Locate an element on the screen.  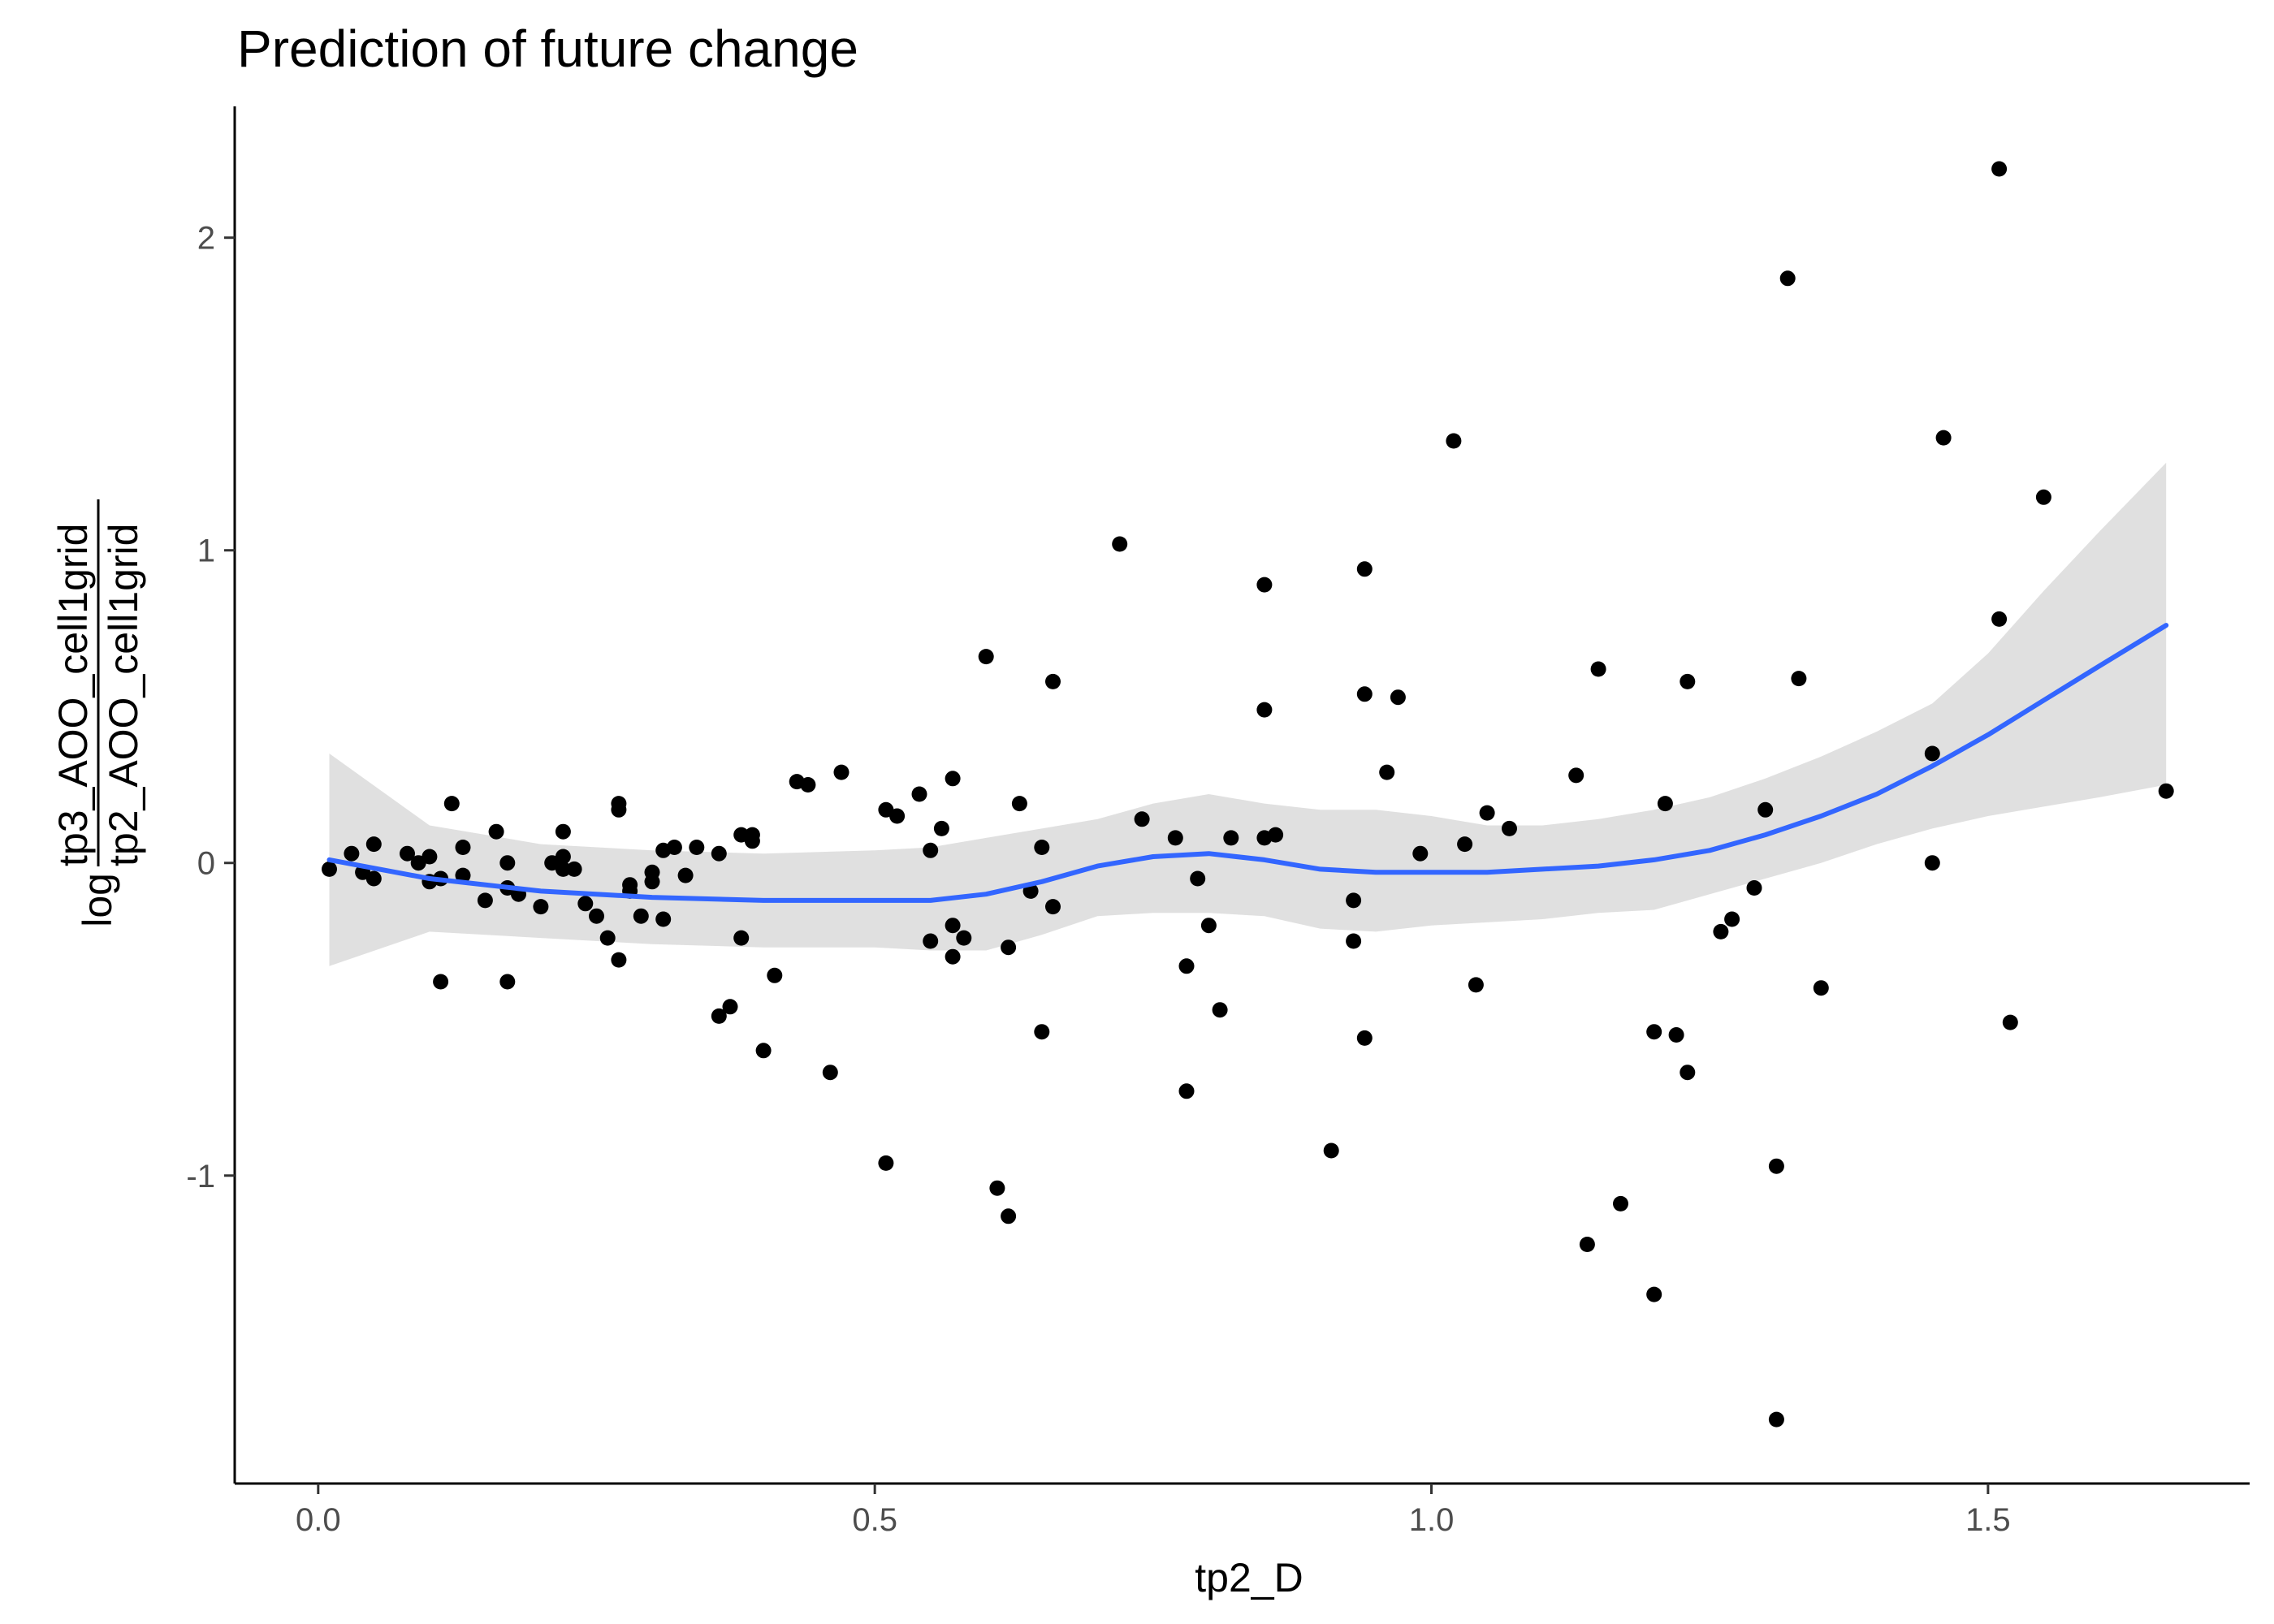
y-axis-ticks: -1 0 1 2 is located at coordinates (211, 708).